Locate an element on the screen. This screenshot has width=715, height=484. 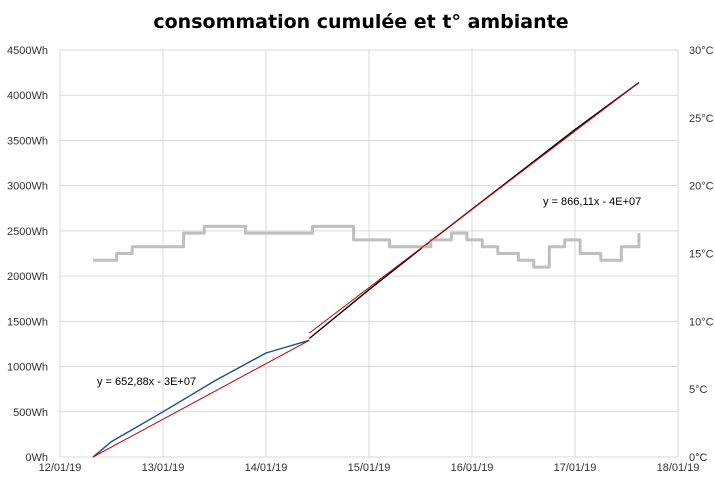
y-tick-label: 1000Wh is located at coordinates (27, 368).